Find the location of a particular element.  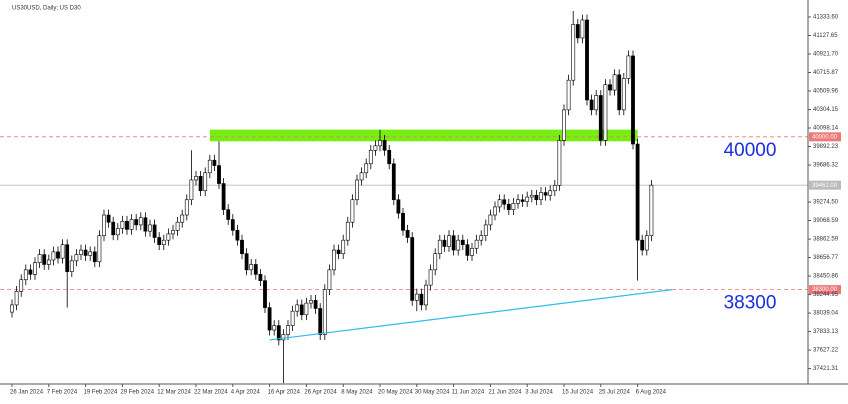

x-tick-label: 19 Feb 2024 is located at coordinates (101, 393).